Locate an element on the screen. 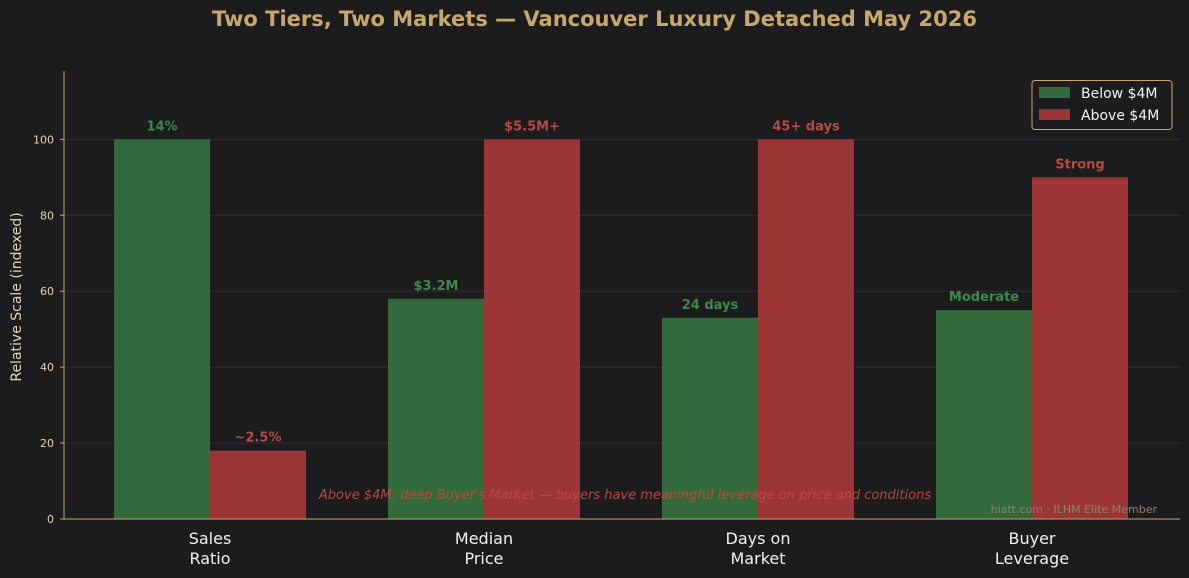 This screenshot has width=1189, height=578. legend: Below $4M Above $4M is located at coordinates (1102, 105).